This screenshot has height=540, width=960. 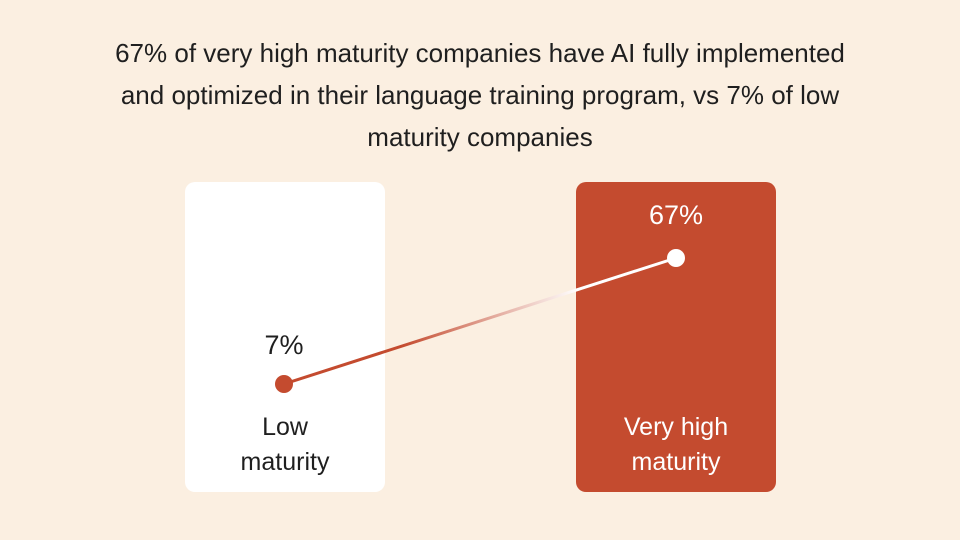 What do you see at coordinates (480, 321) in the screenshot?
I see `connector-line` at bounding box center [480, 321].